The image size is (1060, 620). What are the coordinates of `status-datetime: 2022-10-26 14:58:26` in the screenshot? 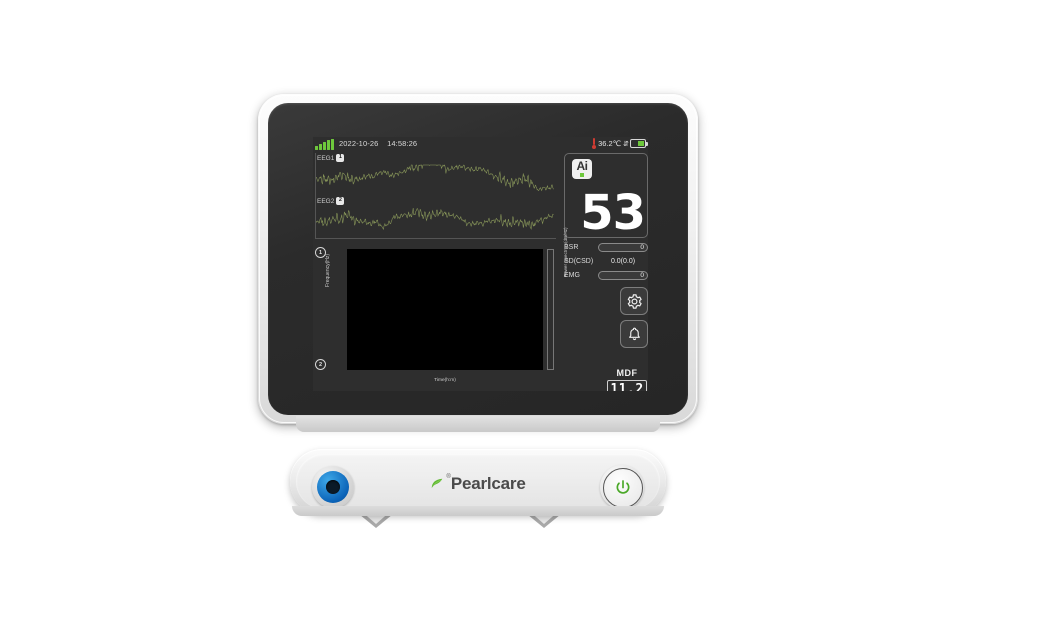 It's located at (378, 143).